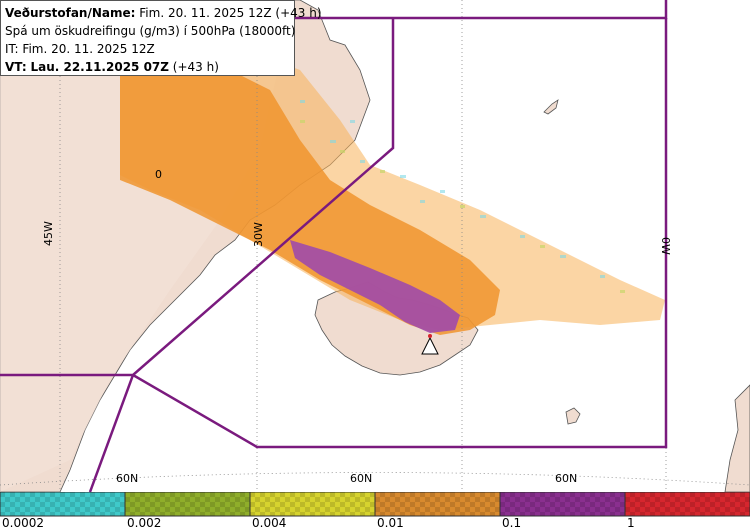 The width and height of the screenshot is (750, 532). I want to click on info-line-4: VT: Lau. 22.11.2025 07Z (+43 h), so click(112, 67).